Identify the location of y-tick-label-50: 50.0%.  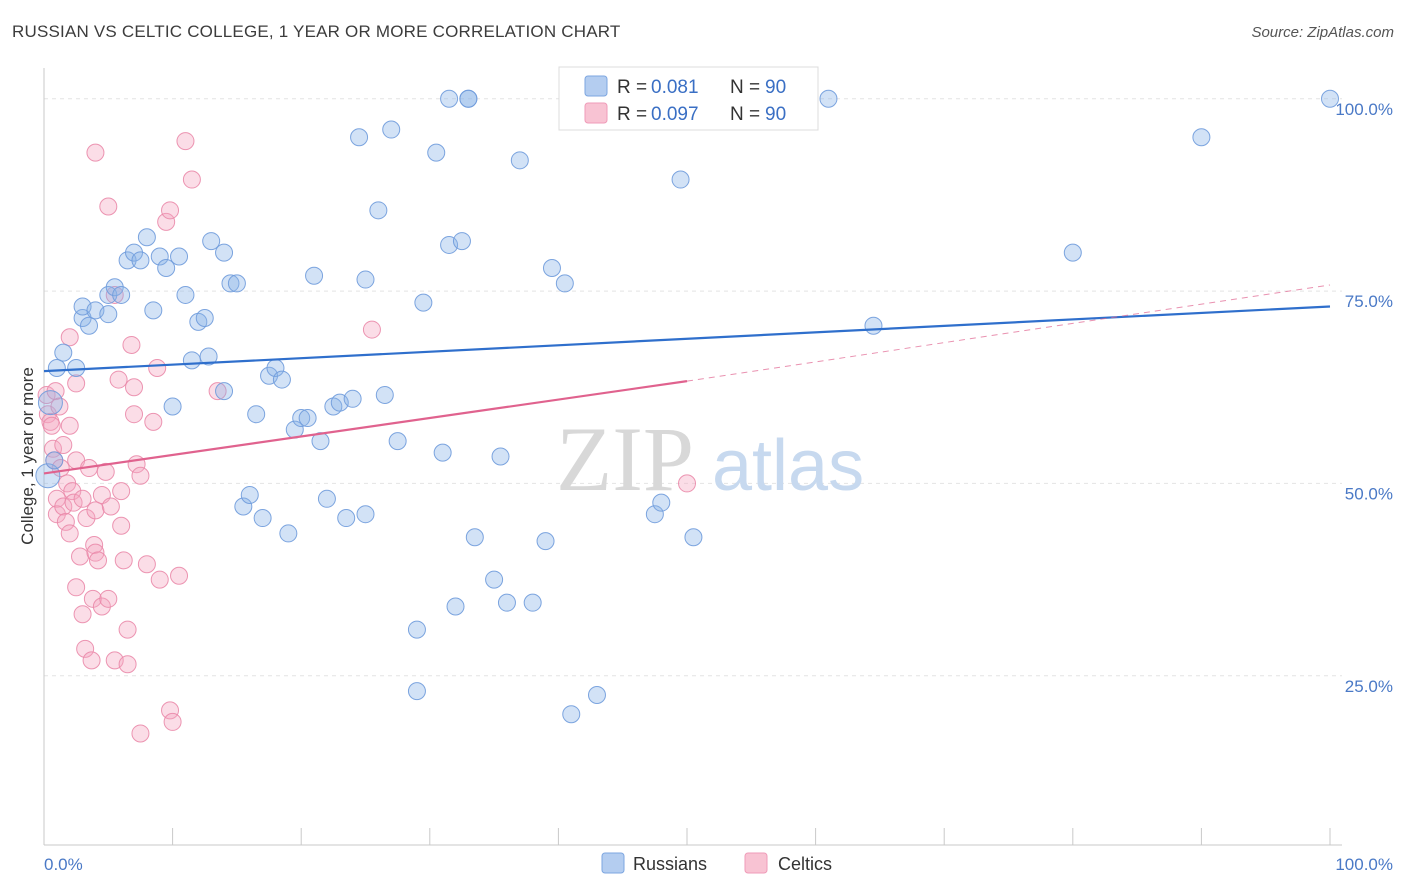
(1369, 493).